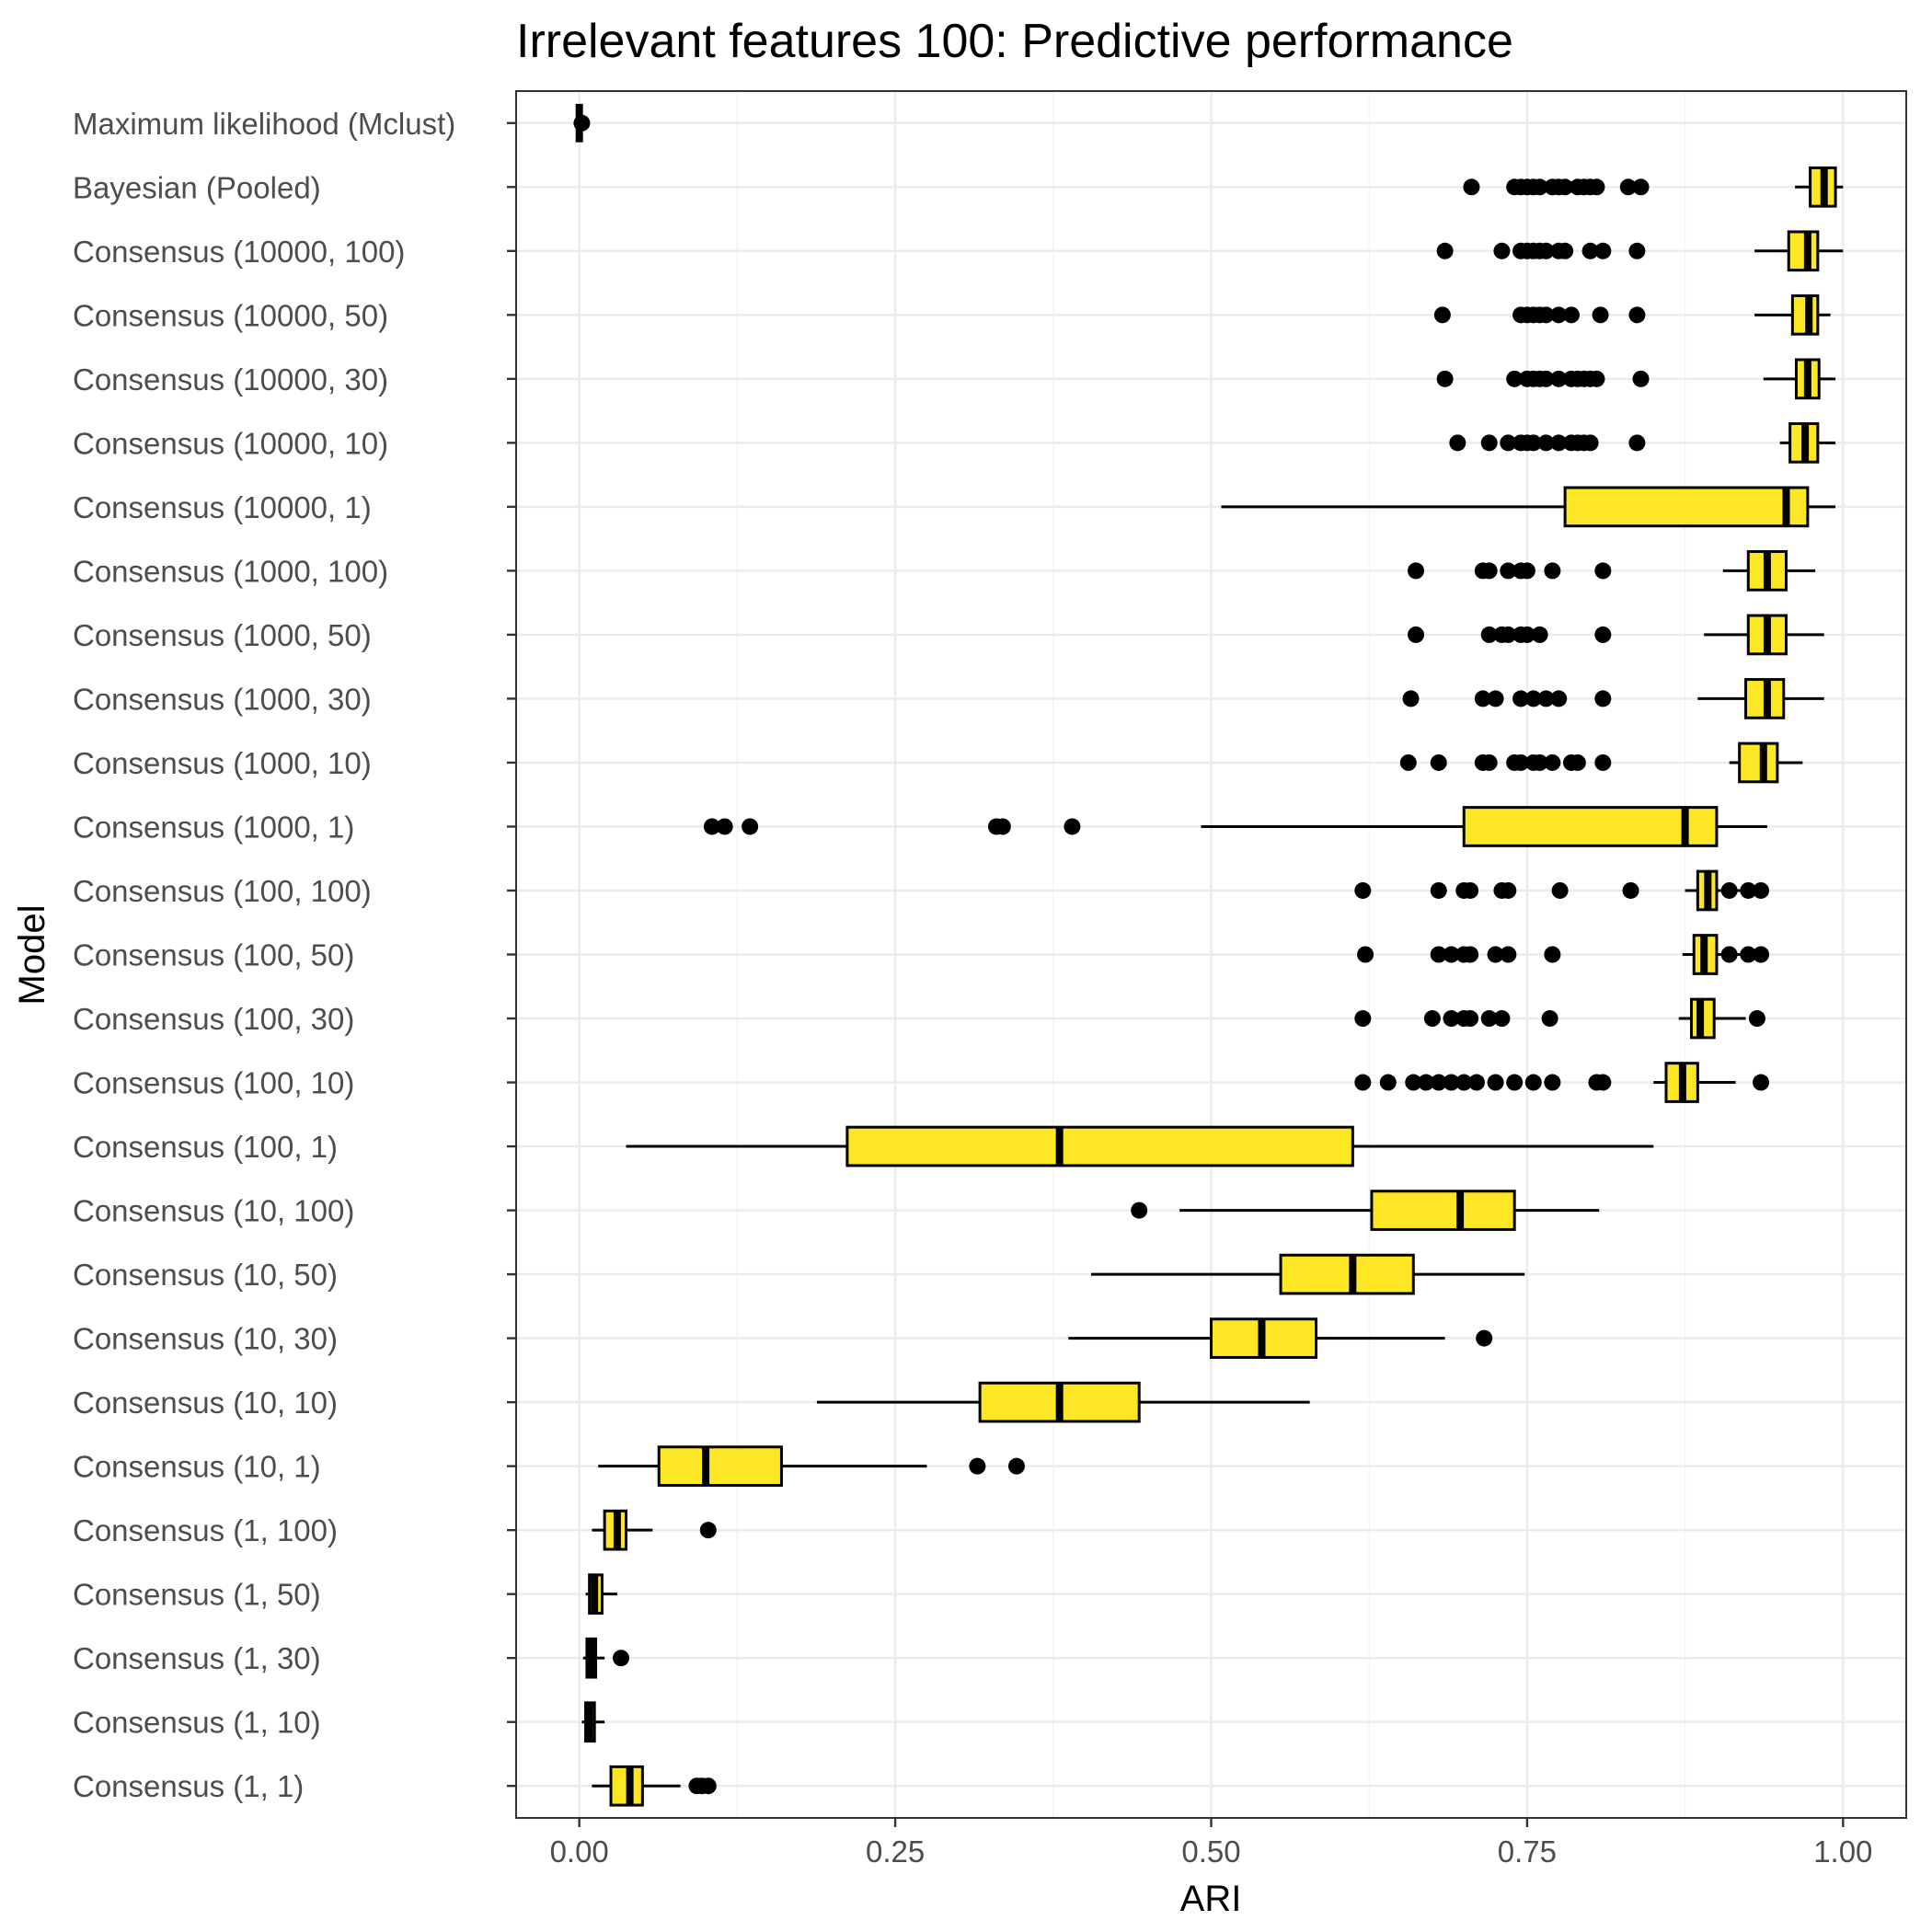 This screenshot has width=1932, height=1932. What do you see at coordinates (230, 443) in the screenshot?
I see `y-tick-label: Consensus (10000, 10)` at bounding box center [230, 443].